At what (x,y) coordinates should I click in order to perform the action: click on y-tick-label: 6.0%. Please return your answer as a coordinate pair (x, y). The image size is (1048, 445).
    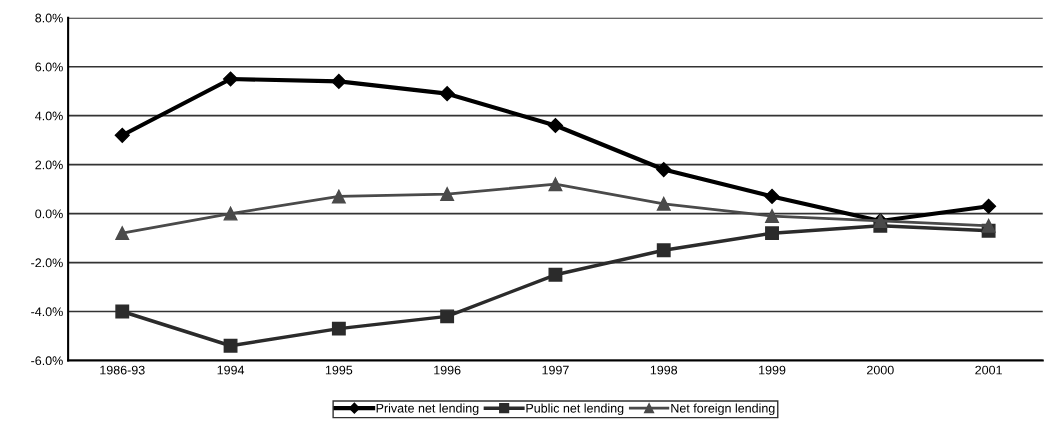
    Looking at the image, I should click on (49, 67).